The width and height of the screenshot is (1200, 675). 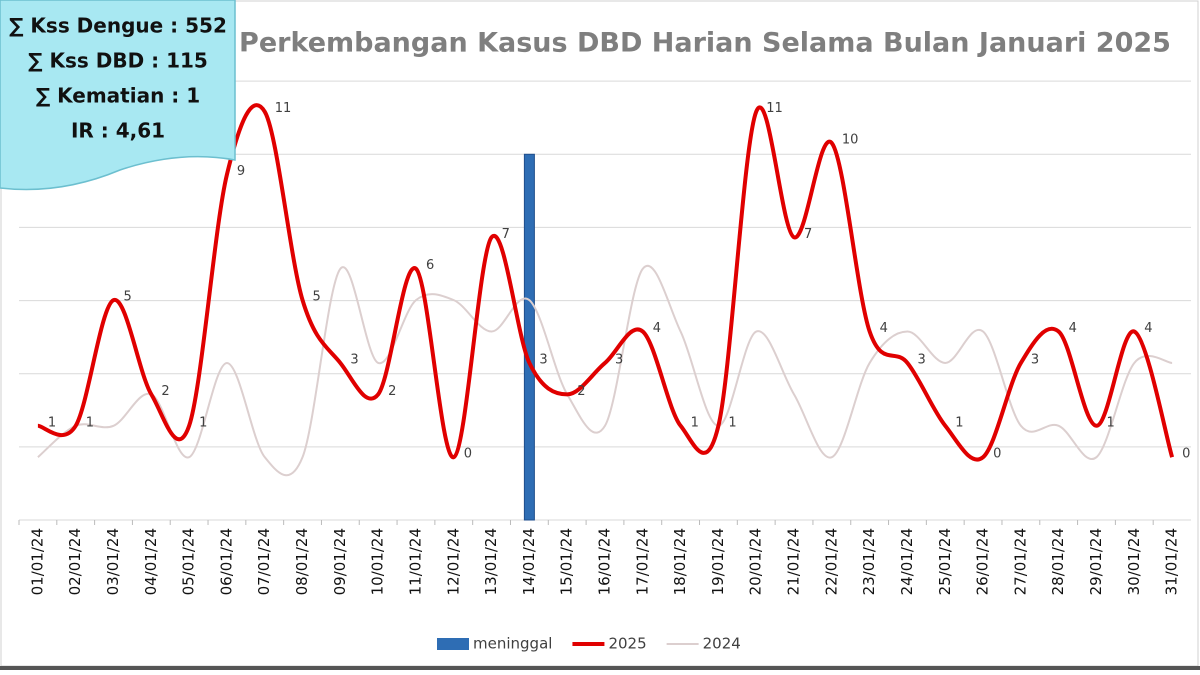 What do you see at coordinates (869, 561) in the screenshot?
I see `x-tick-label: 23/01/24` at bounding box center [869, 561].